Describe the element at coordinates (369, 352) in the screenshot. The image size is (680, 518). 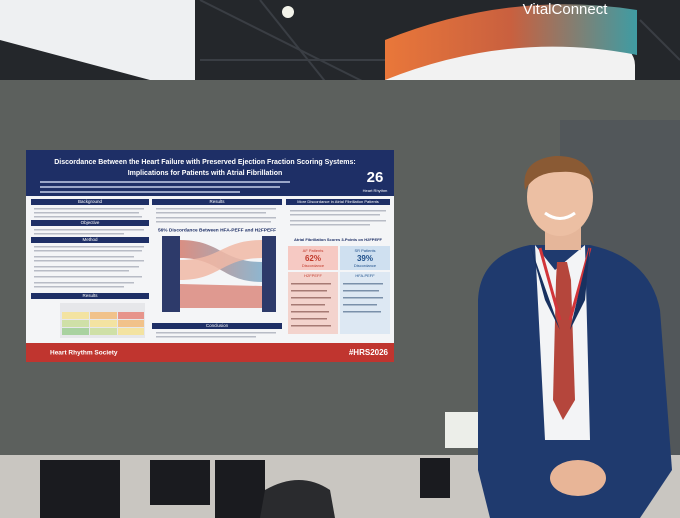
I see `footer-hashtag: #HRS2026` at that location.